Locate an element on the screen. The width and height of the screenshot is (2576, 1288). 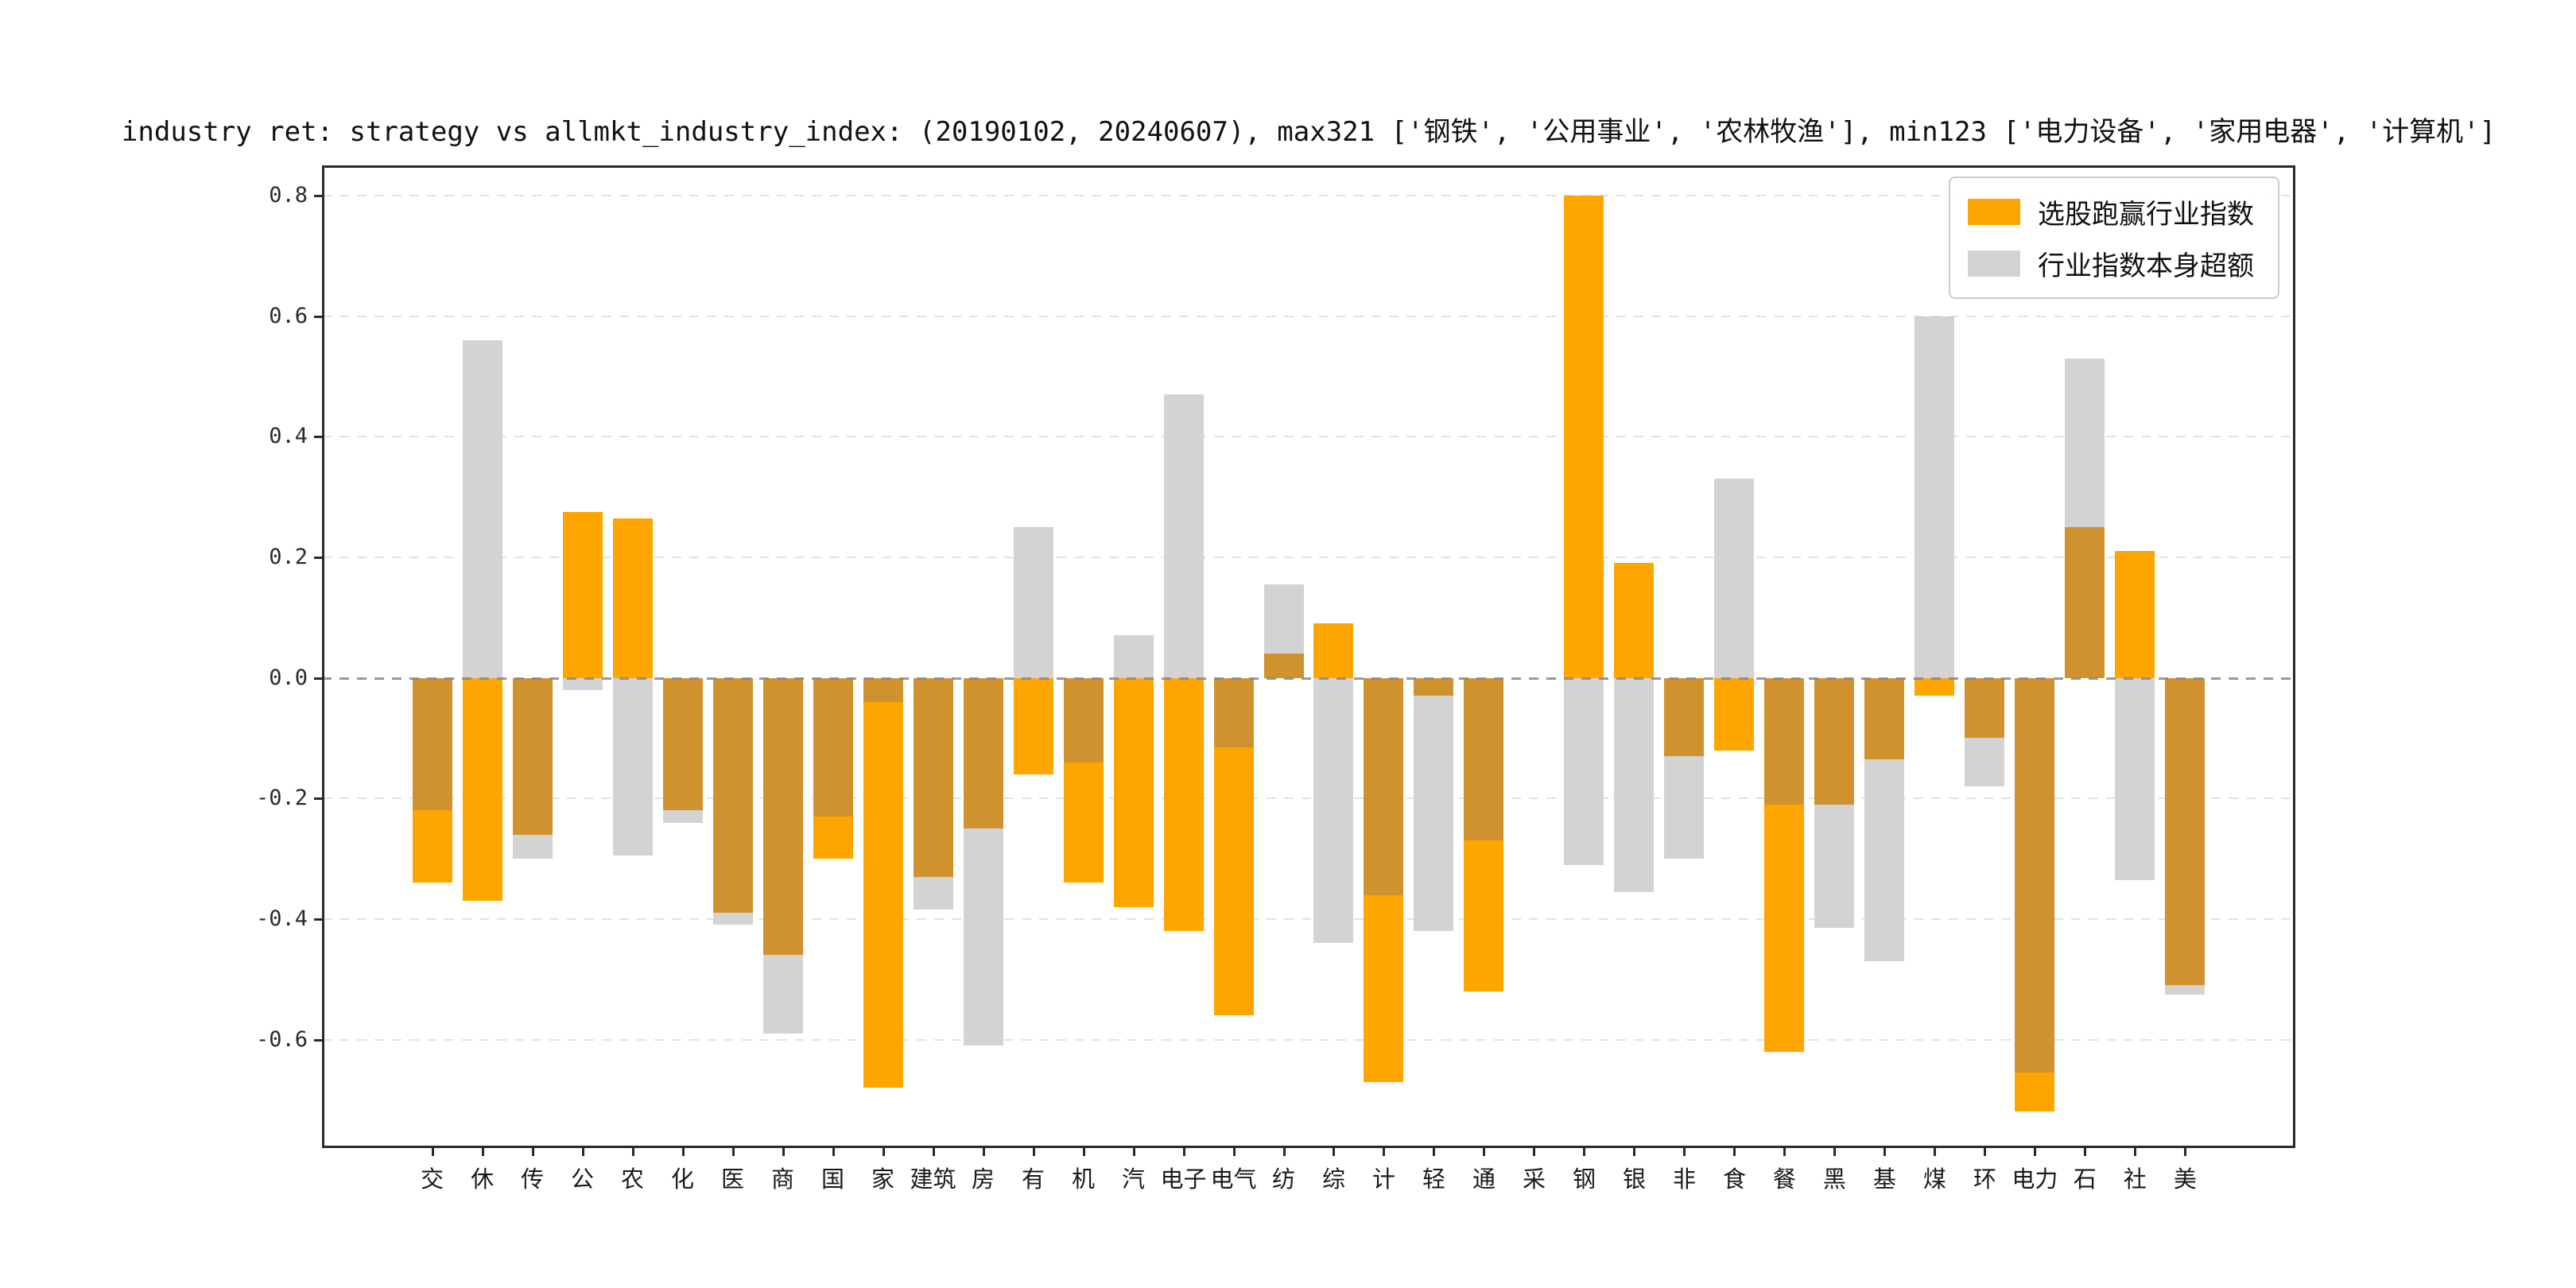
x-axis-category-label: 电力 is located at coordinates (2035, 1179).